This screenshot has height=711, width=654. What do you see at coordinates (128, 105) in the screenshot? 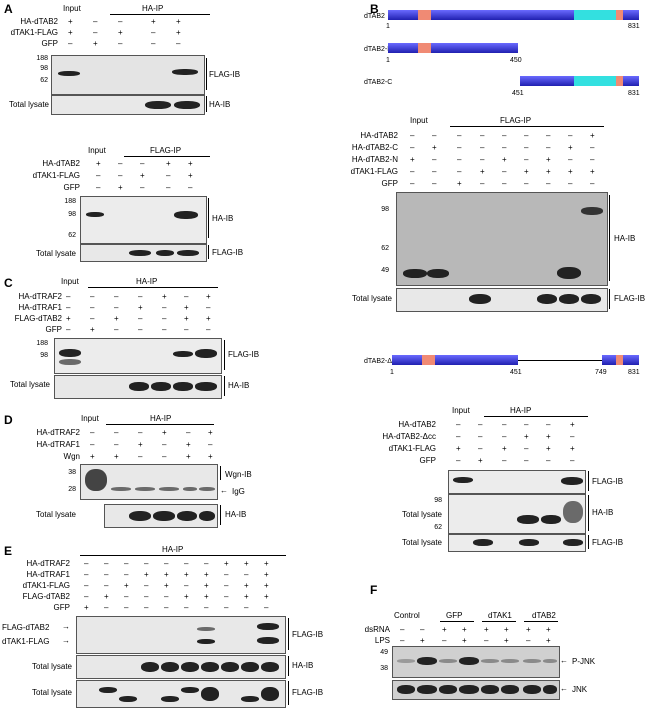
I see `blot-a-lysate` at bounding box center [128, 105].